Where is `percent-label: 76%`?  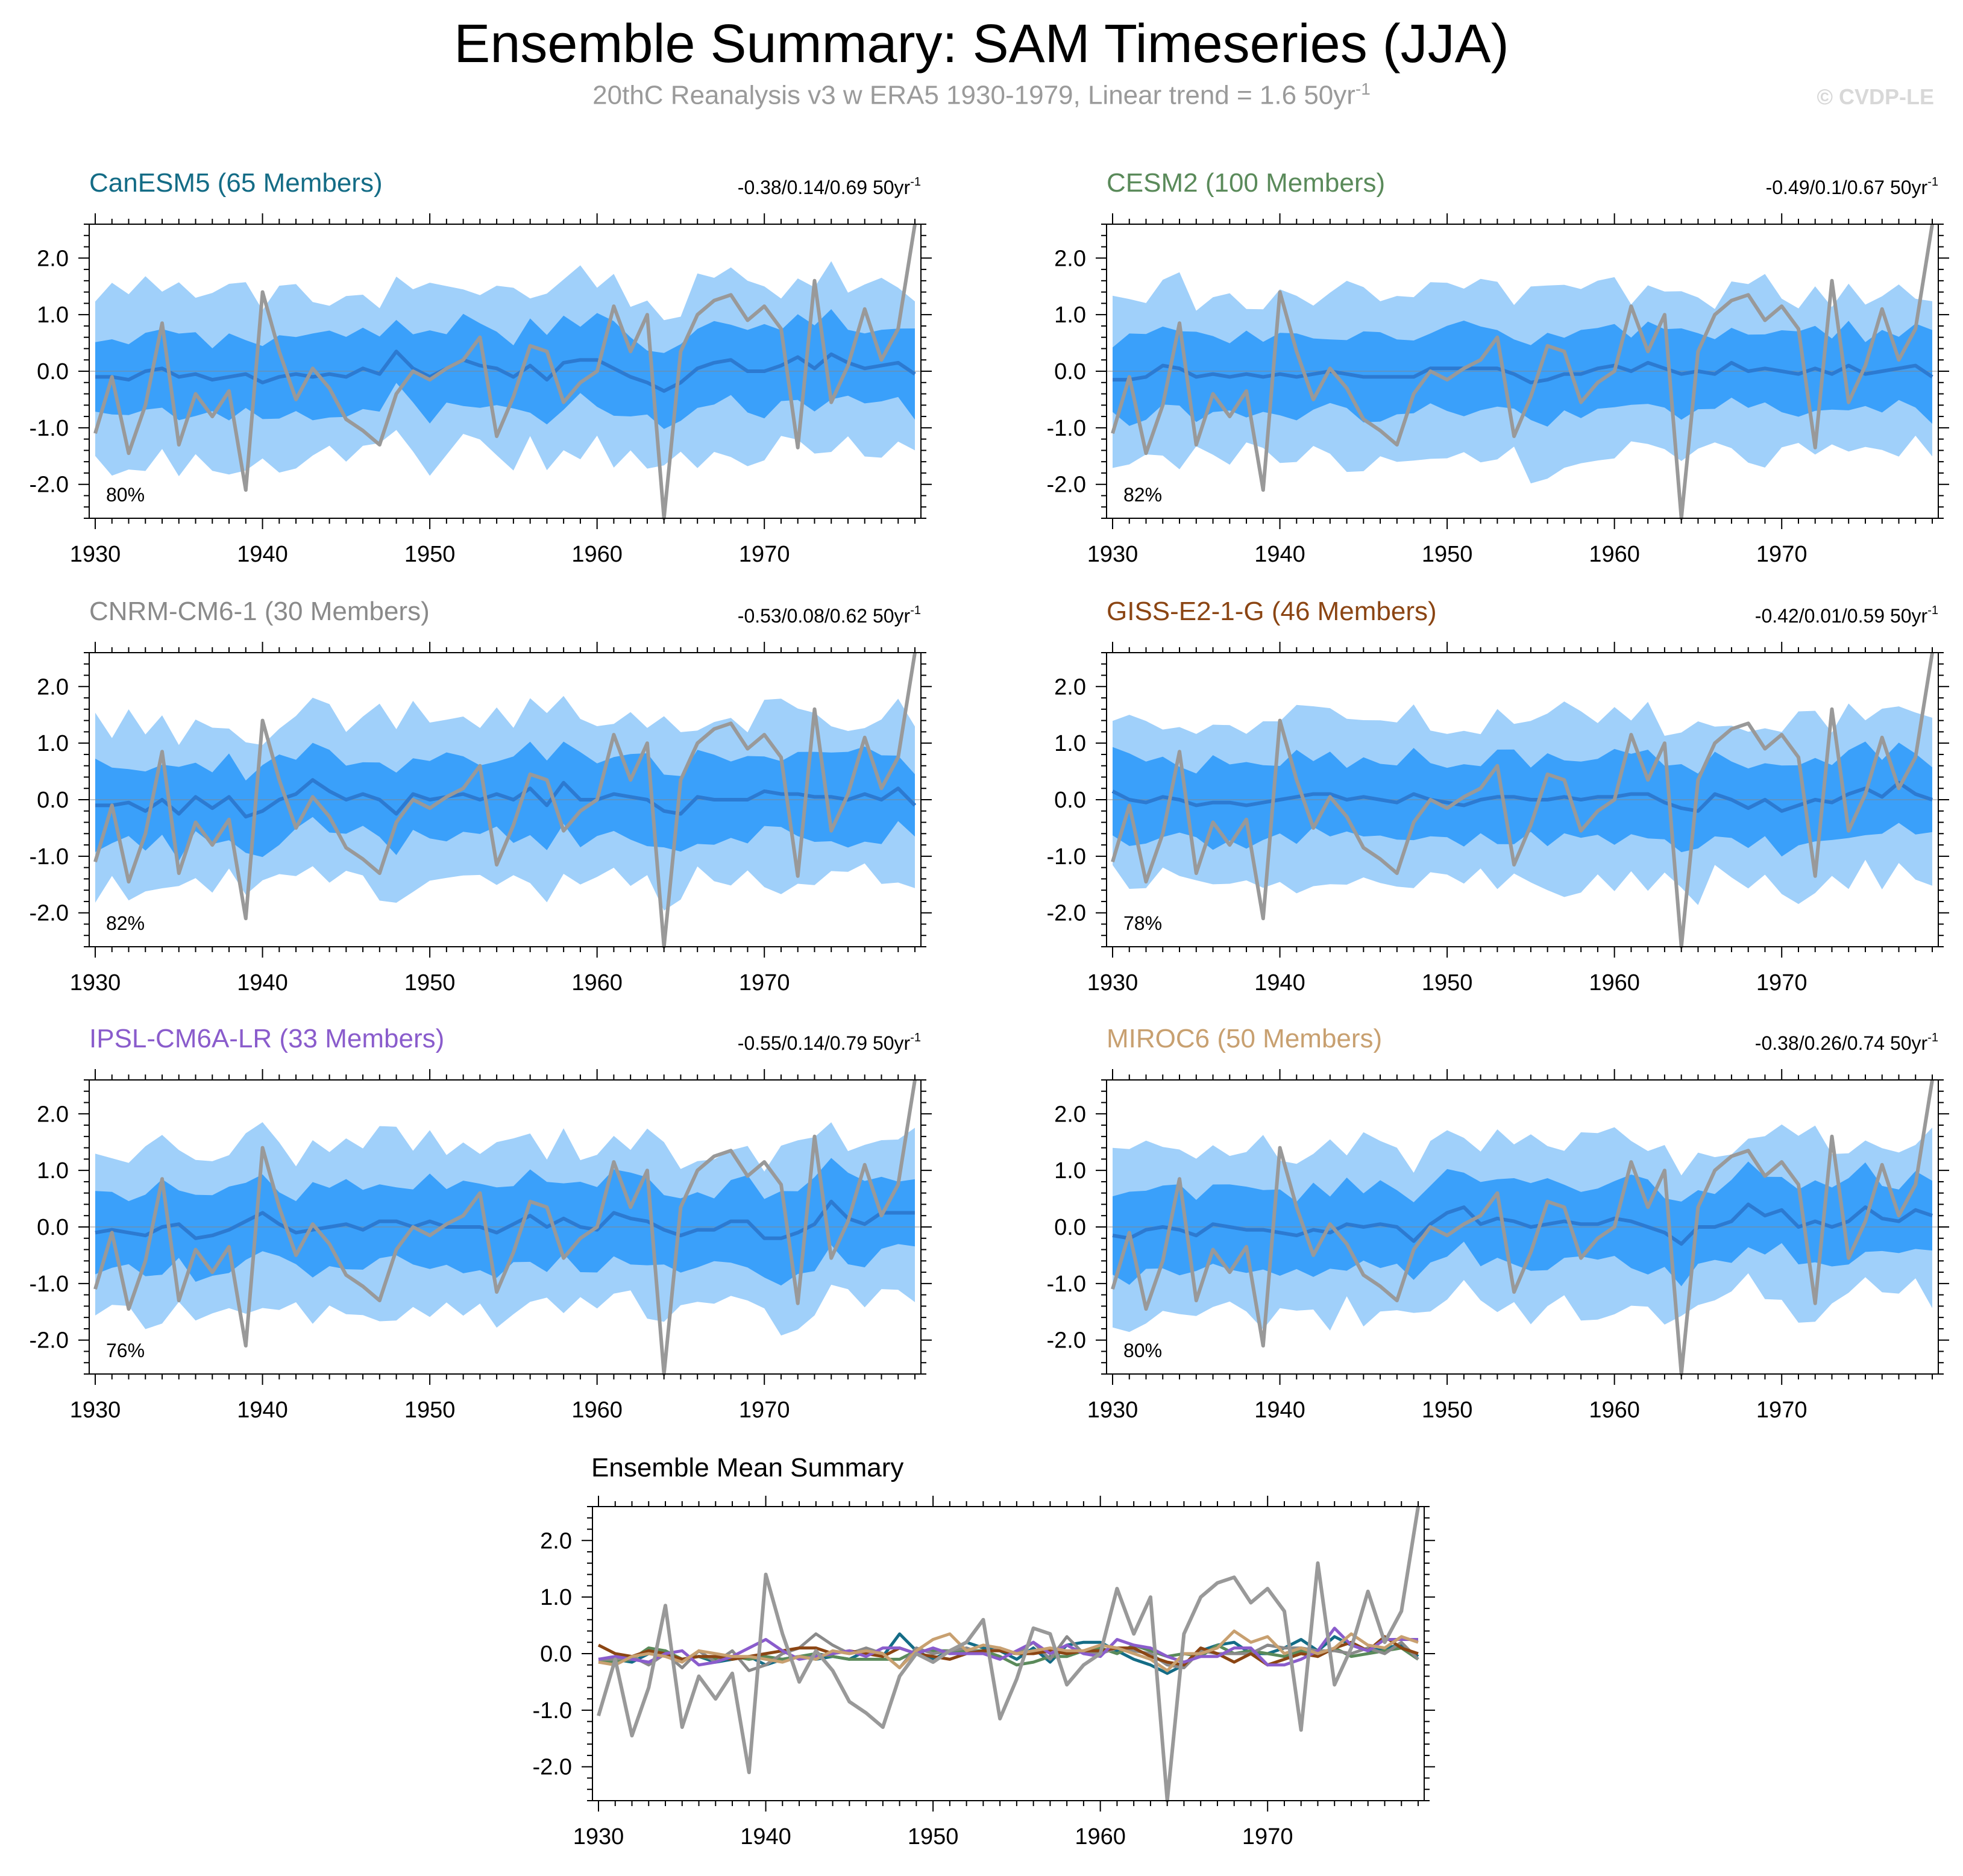 percent-label: 76% is located at coordinates (125, 1350).